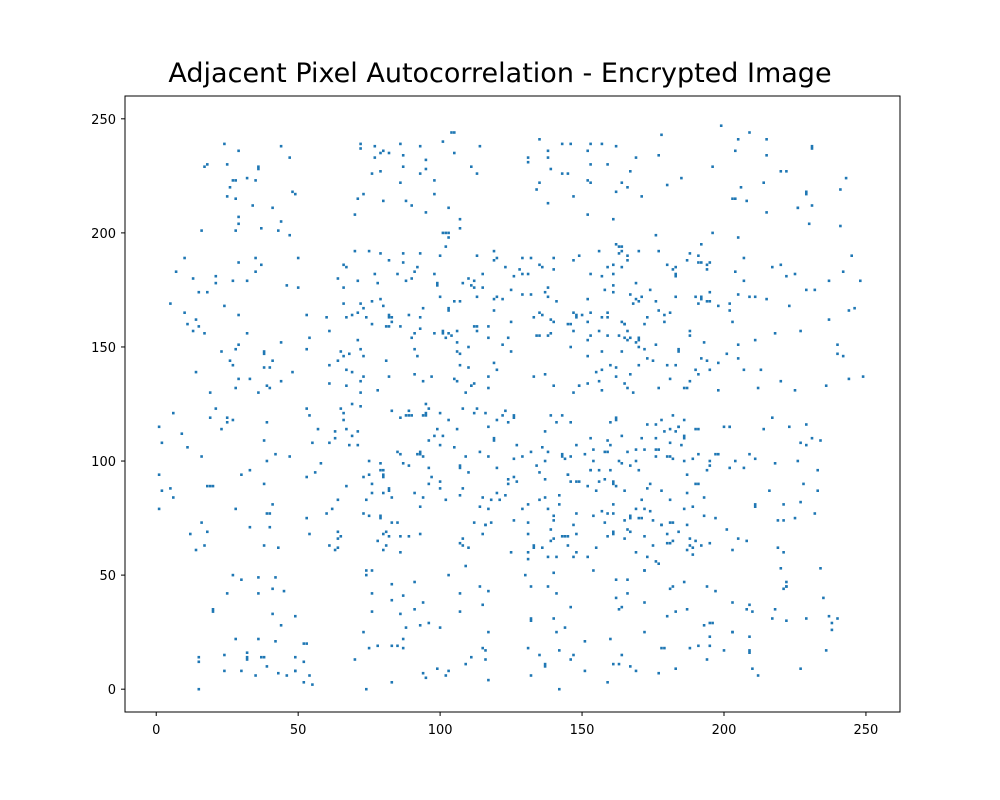 This screenshot has width=1000, height=800. What do you see at coordinates (112, 690) in the screenshot?
I see `y-tick-label: 0` at bounding box center [112, 690].